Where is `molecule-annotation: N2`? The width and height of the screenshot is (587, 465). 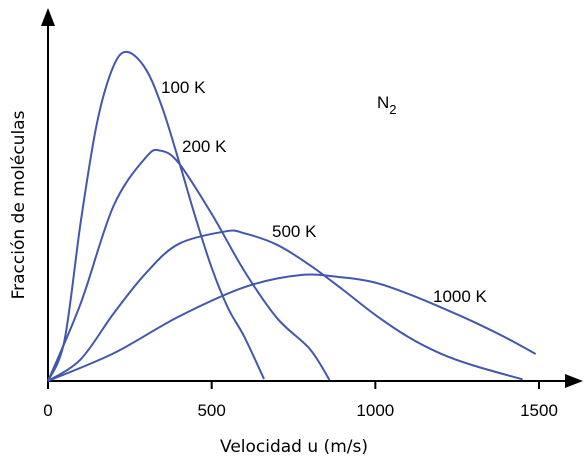 molecule-annotation: N2 is located at coordinates (387, 105).